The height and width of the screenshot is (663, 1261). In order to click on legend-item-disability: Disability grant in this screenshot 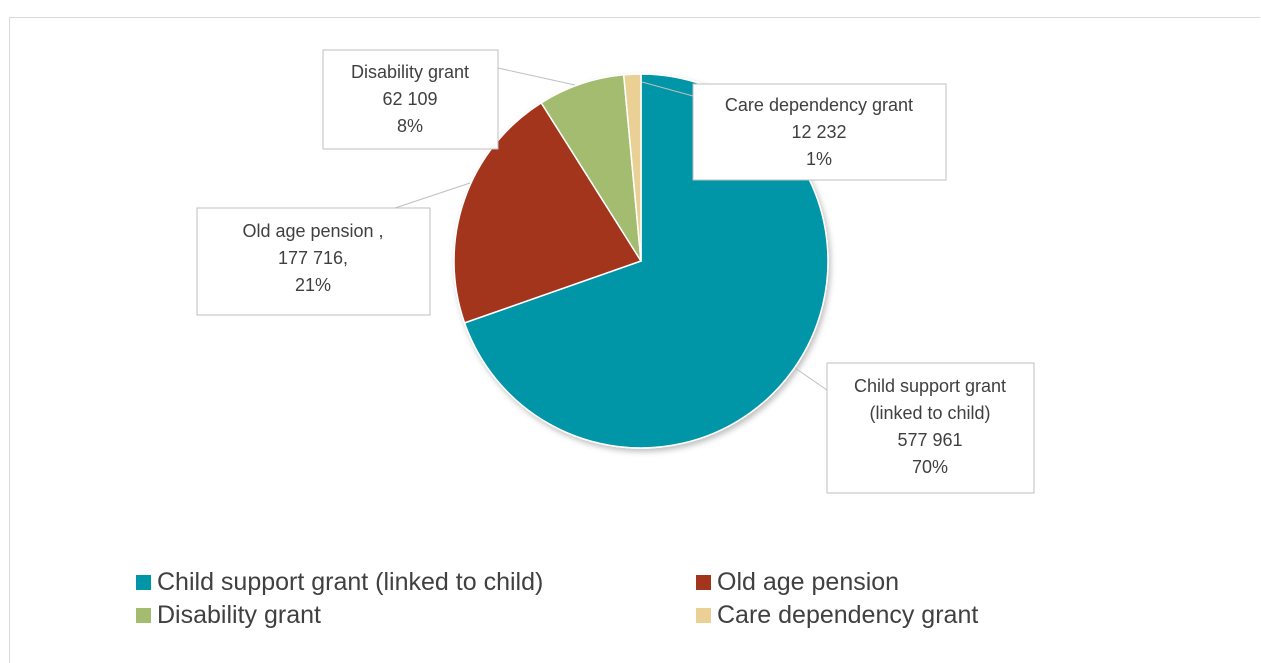, I will do `click(416, 615)`.